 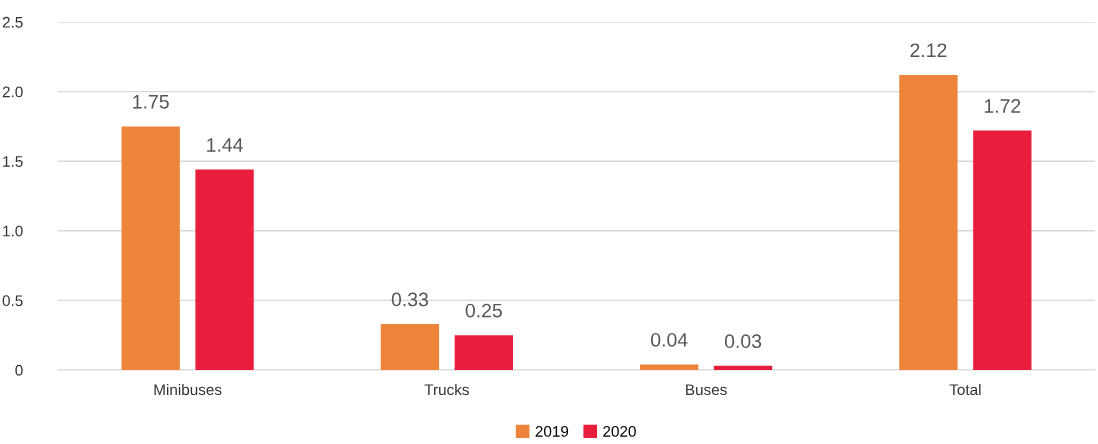 What do you see at coordinates (619, 431) in the screenshot?
I see `legend-label: 2020` at bounding box center [619, 431].